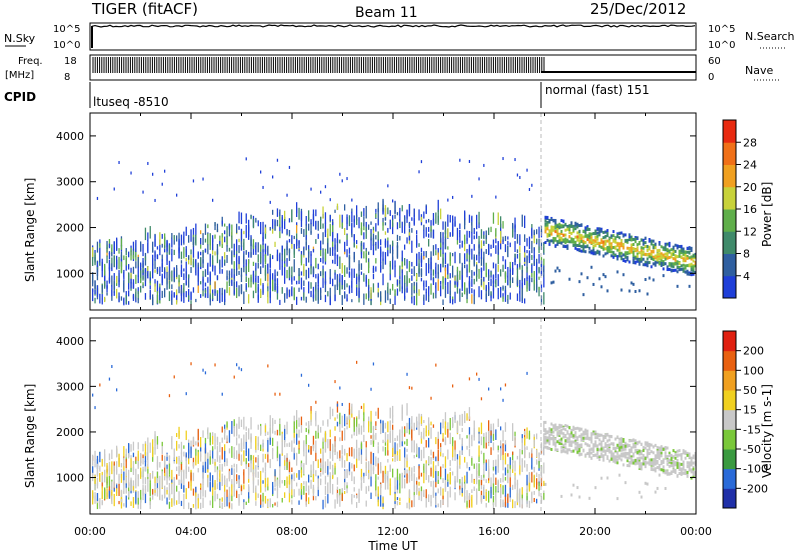 The height and width of the screenshot is (554, 800). I want to click on power-y-tick-label: 3000, so click(70, 182).